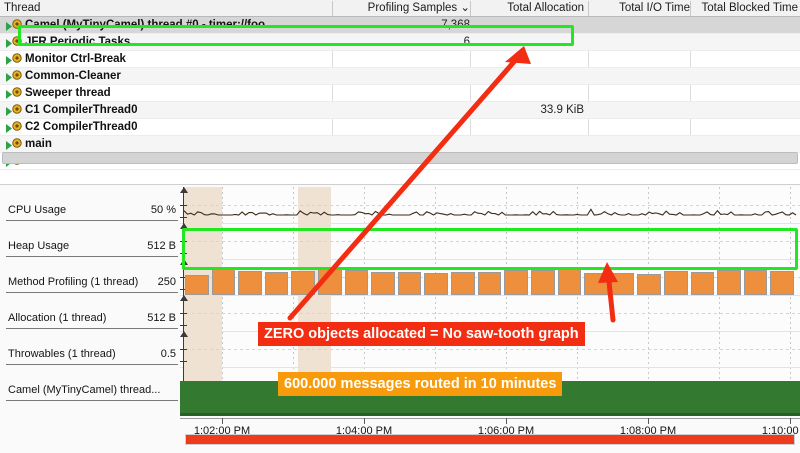 Image resolution: width=800 pixels, height=453 pixels. I want to click on annotation-messages-routed: 600.000 messages routed in 10 minutes, so click(420, 384).